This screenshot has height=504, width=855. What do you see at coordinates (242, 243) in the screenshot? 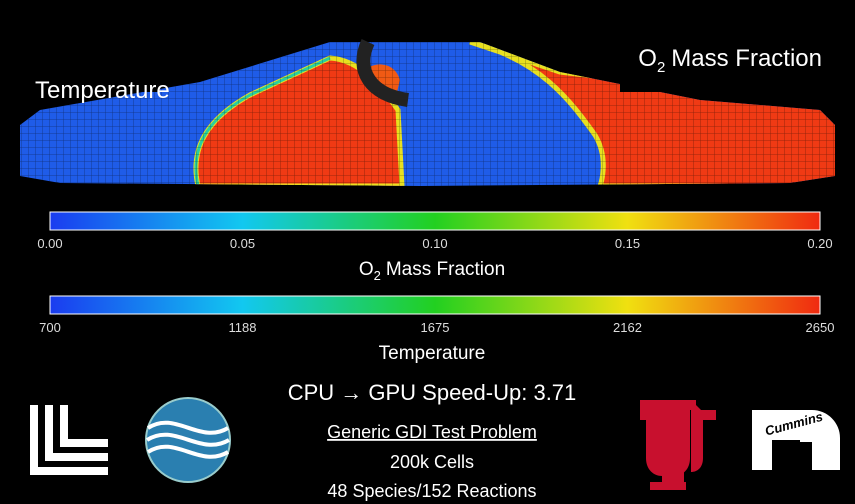
I see `colorbar-tick: 0.05` at bounding box center [242, 243].